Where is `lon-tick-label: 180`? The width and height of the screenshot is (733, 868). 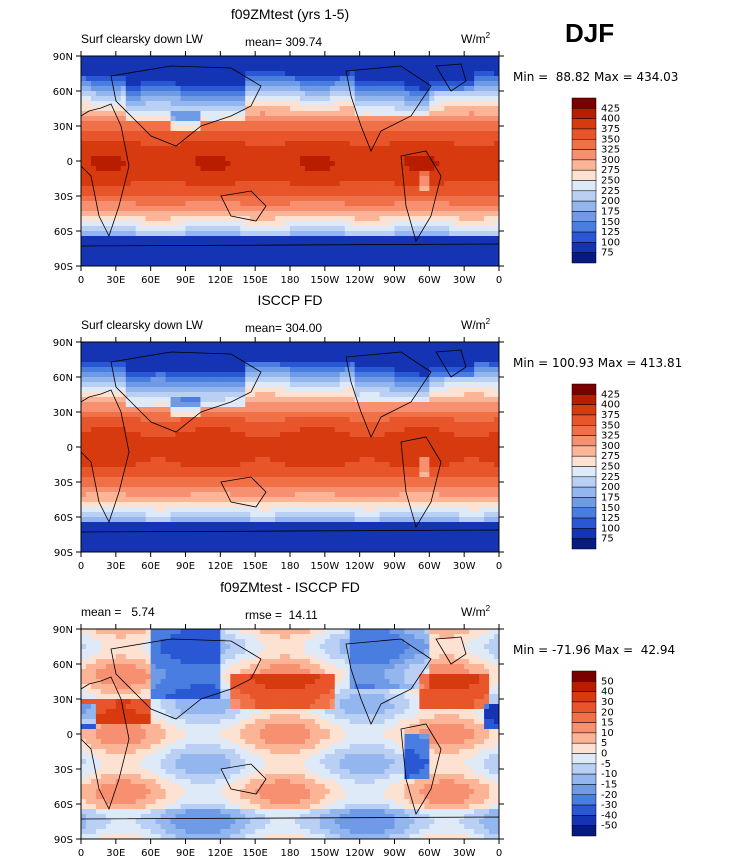
lon-tick-label: 180 is located at coordinates (289, 853).